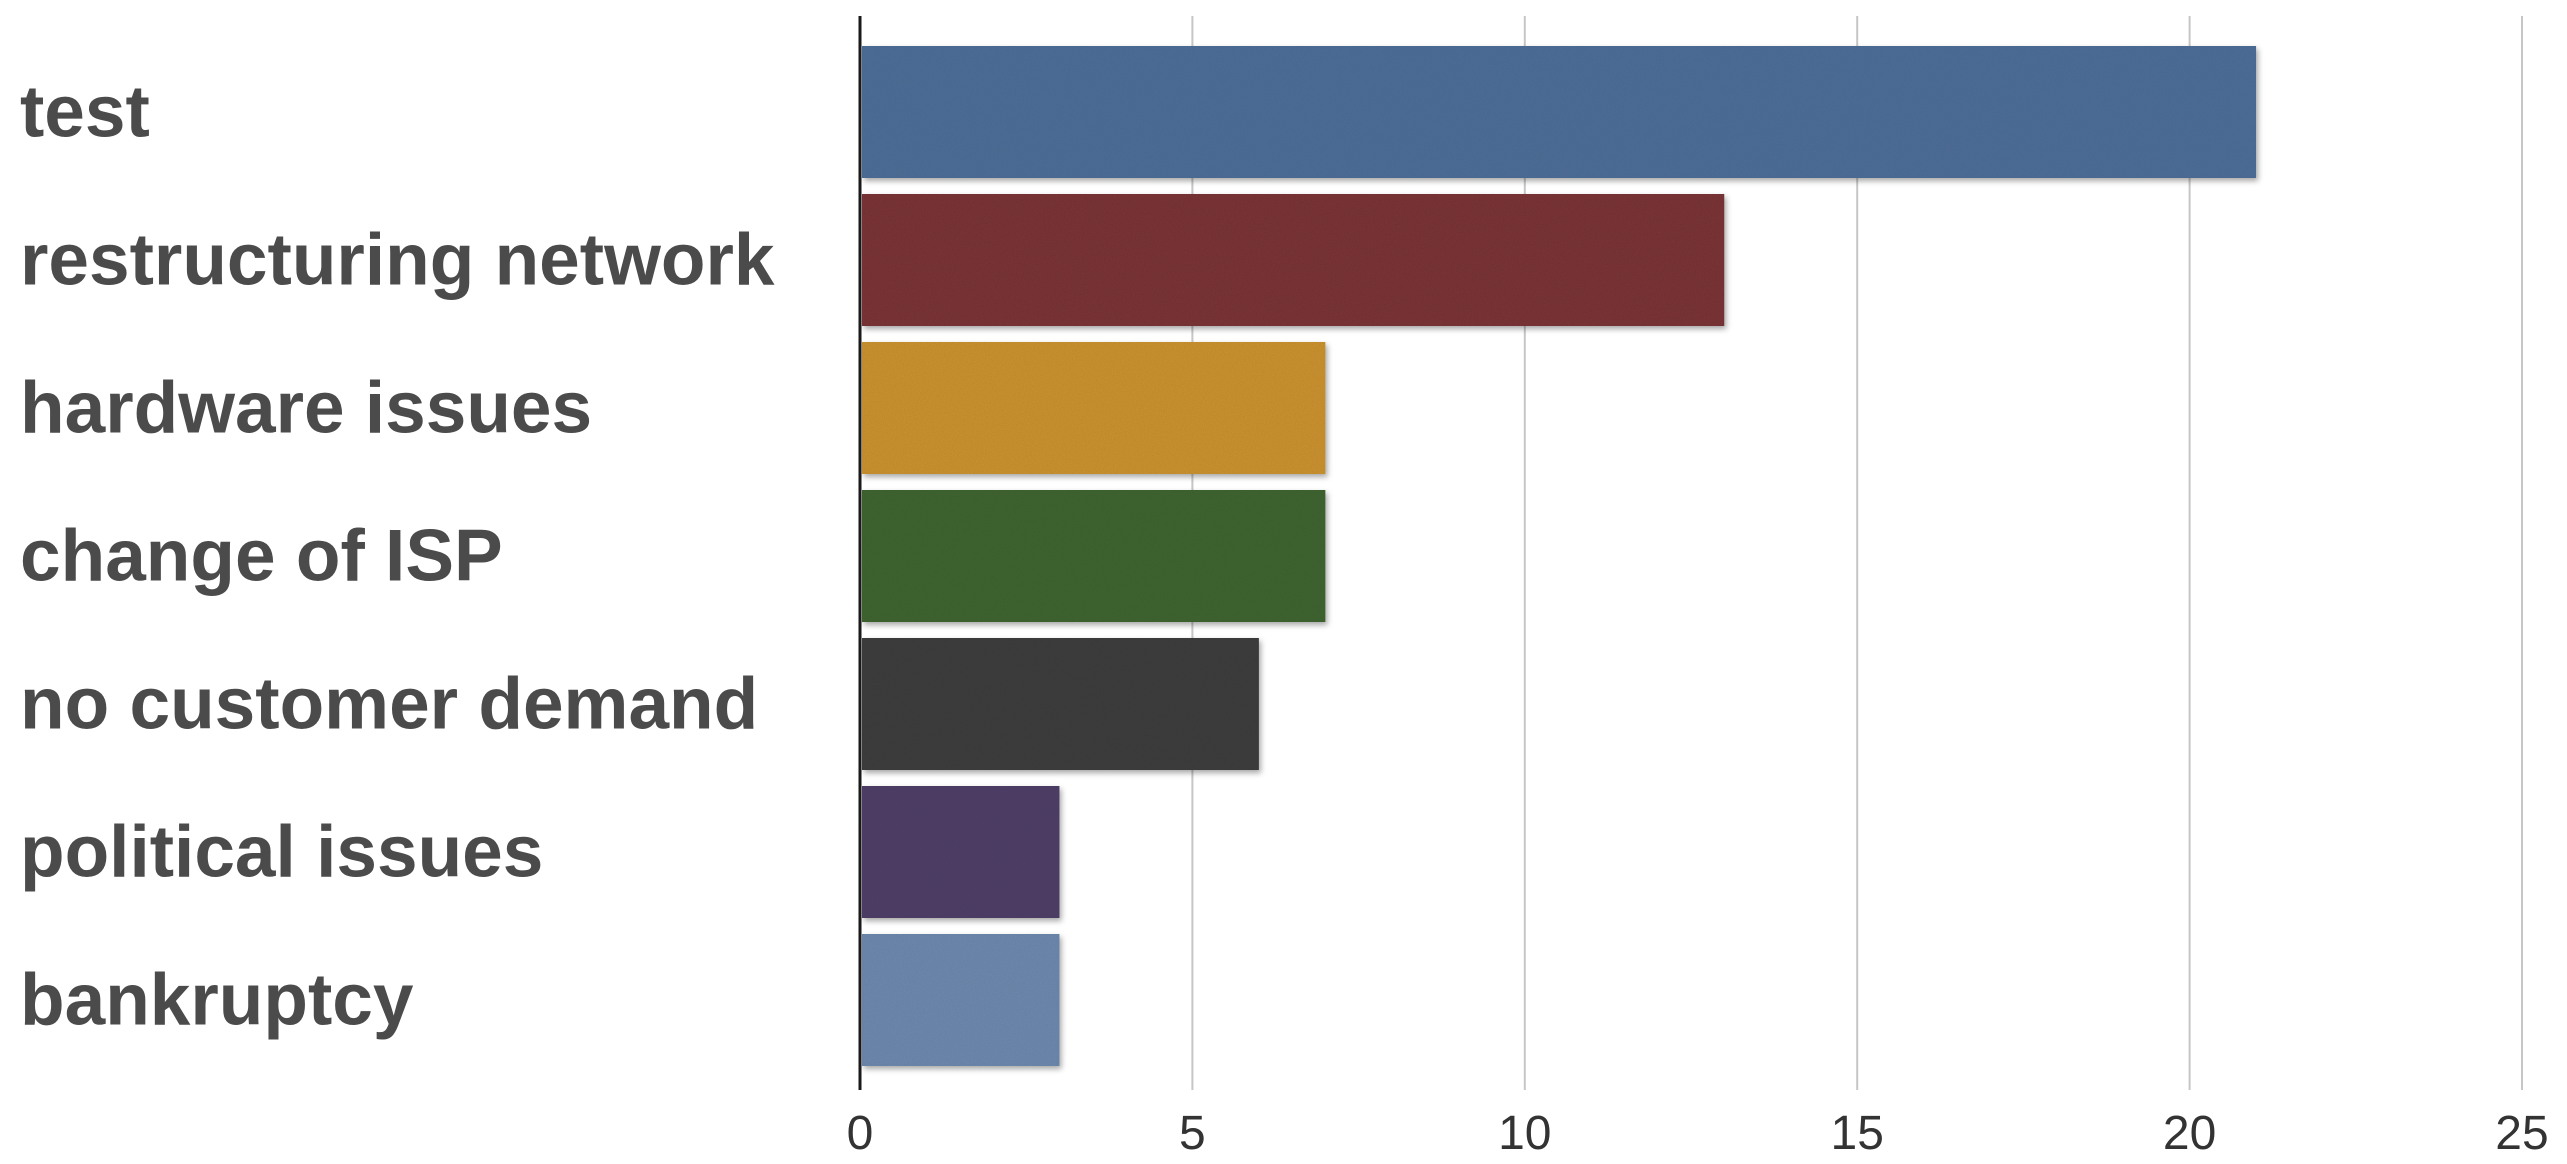 The image size is (2567, 1164). Describe the element at coordinates (860, 1133) in the screenshot. I see `x-tick-label: 0` at that location.